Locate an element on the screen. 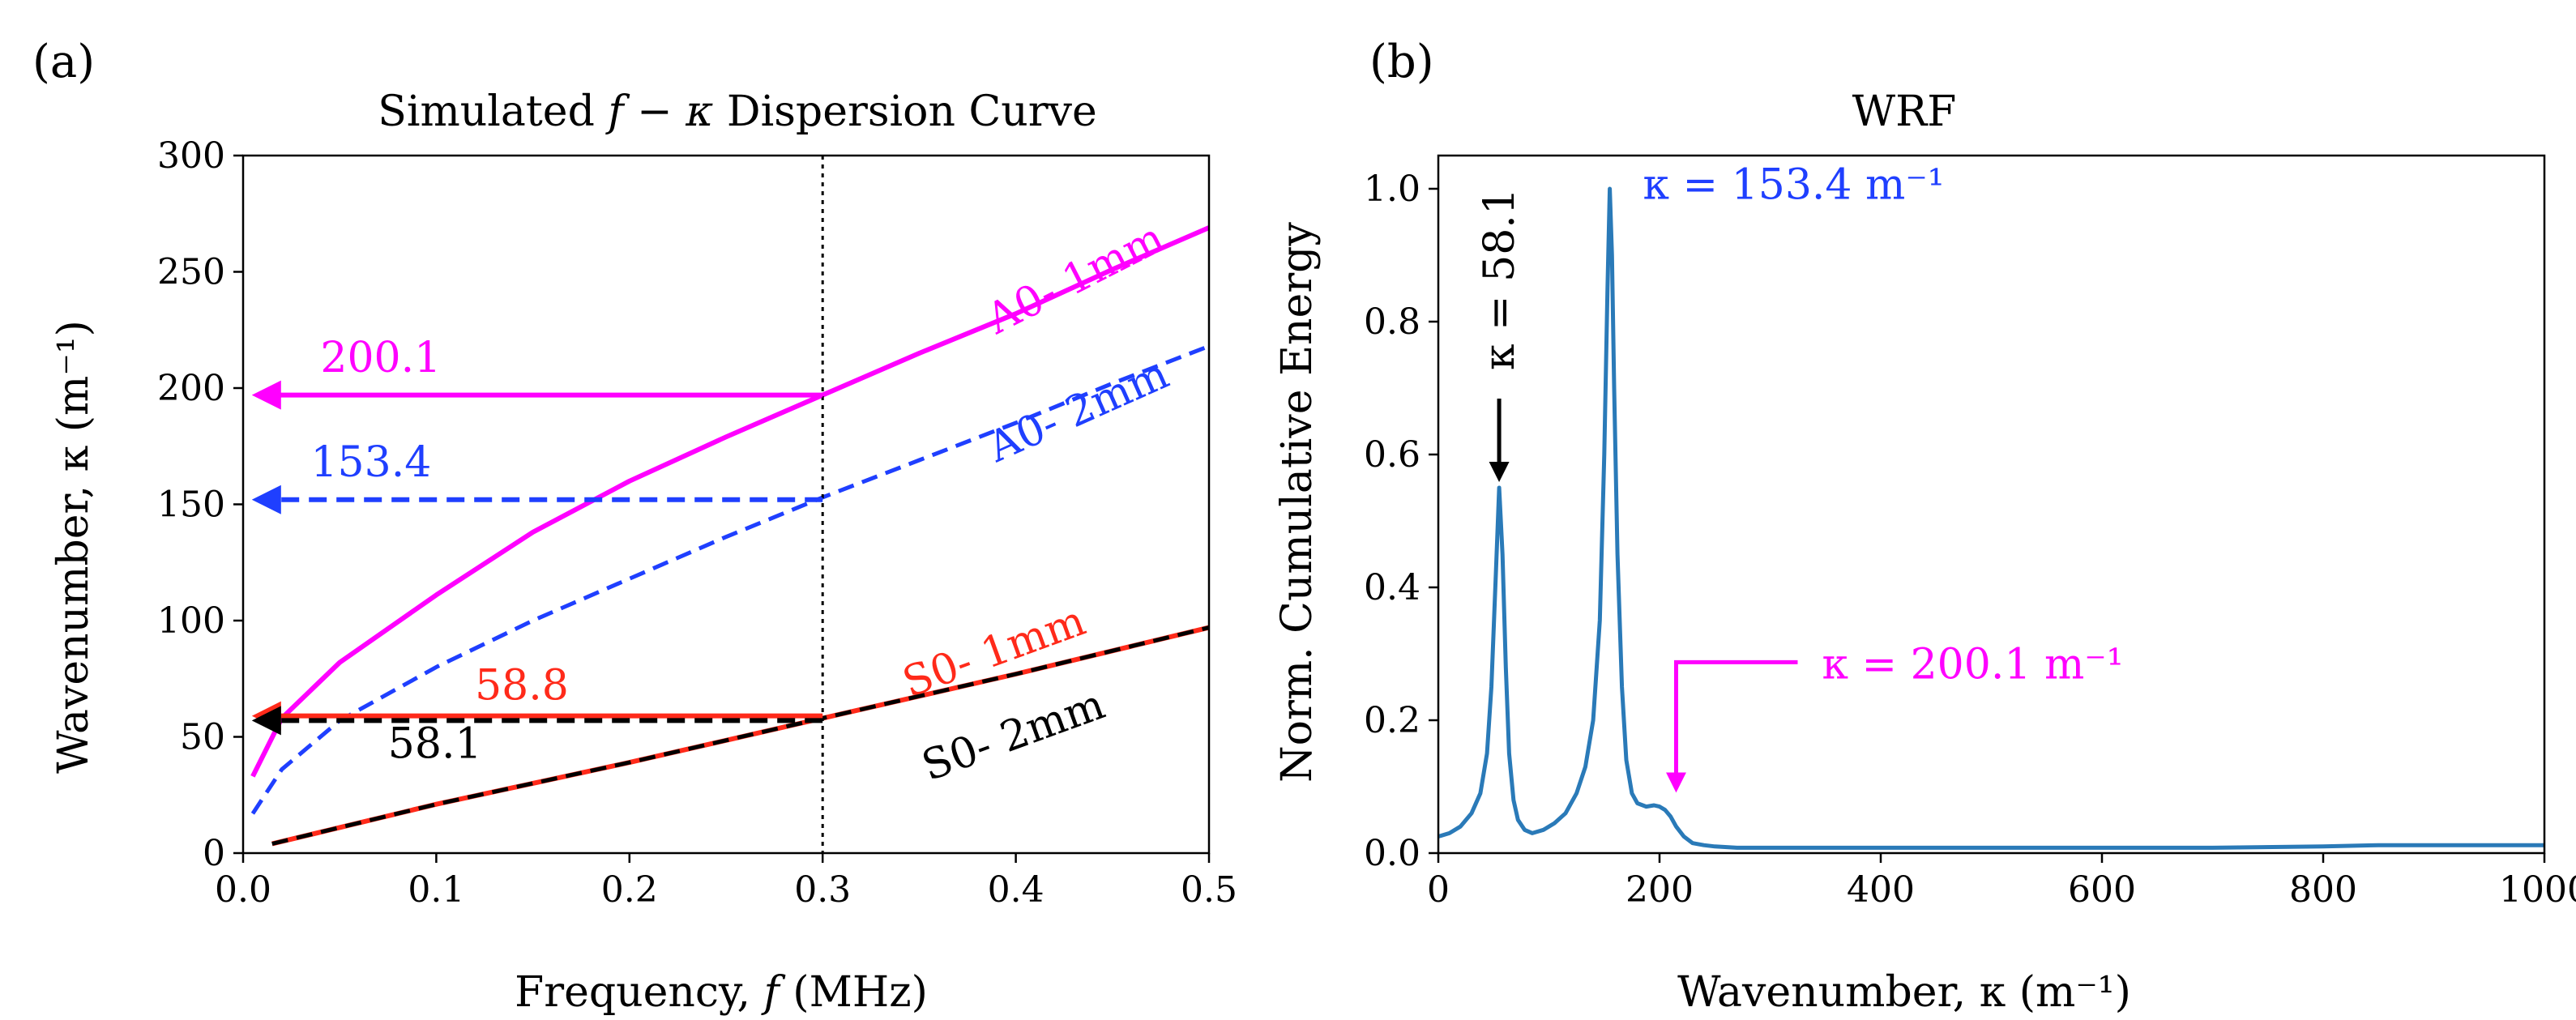 This screenshot has height=1020, width=2576. panel-a-y-axis-label: Wavenumber, κ (m⁻¹) is located at coordinates (73, 547).